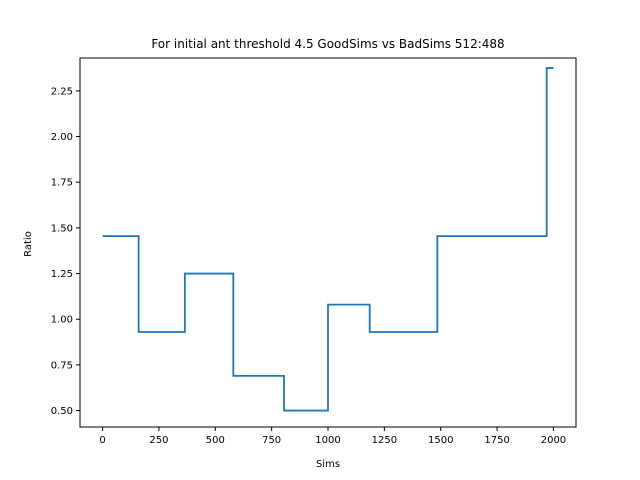  Describe the element at coordinates (328, 464) in the screenshot. I see `x-axis-label: Sims` at that location.